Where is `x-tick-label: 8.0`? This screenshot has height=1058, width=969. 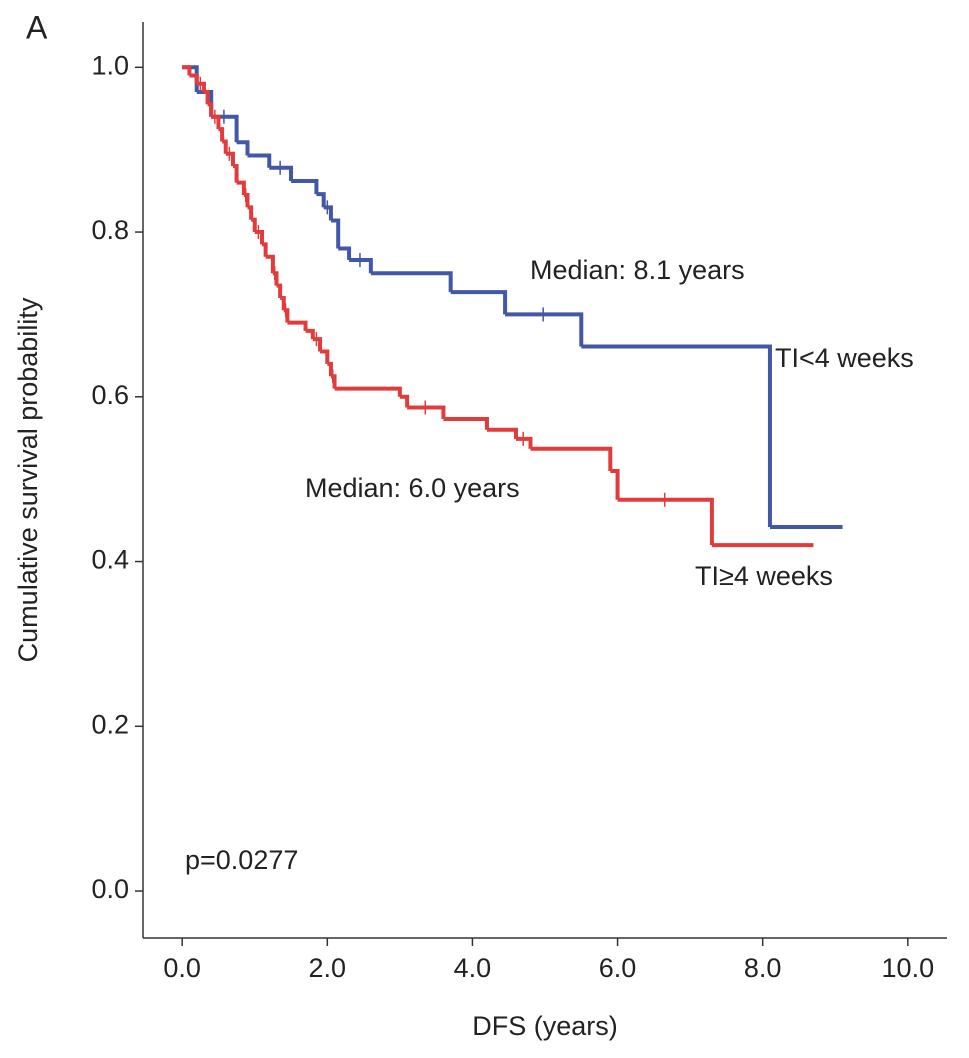
x-tick-label: 8.0 is located at coordinates (763, 968).